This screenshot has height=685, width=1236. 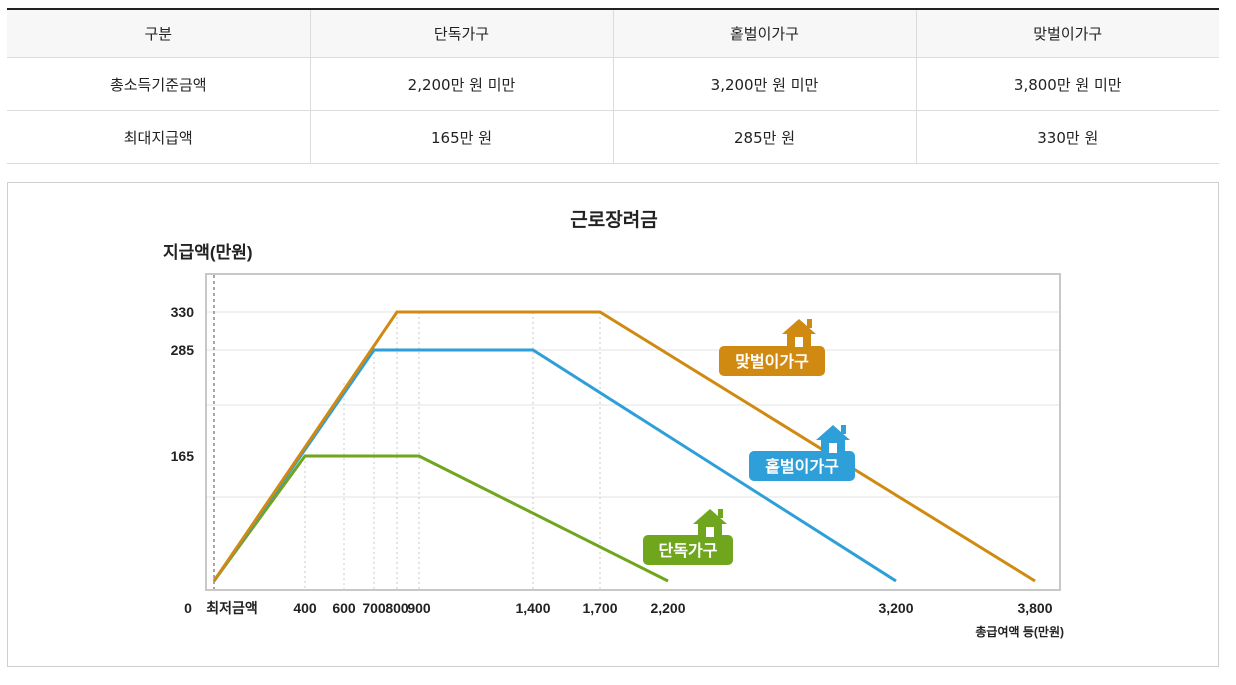 What do you see at coordinates (764, 137) in the screenshot?
I see `table-cell: 285만 원` at bounding box center [764, 137].